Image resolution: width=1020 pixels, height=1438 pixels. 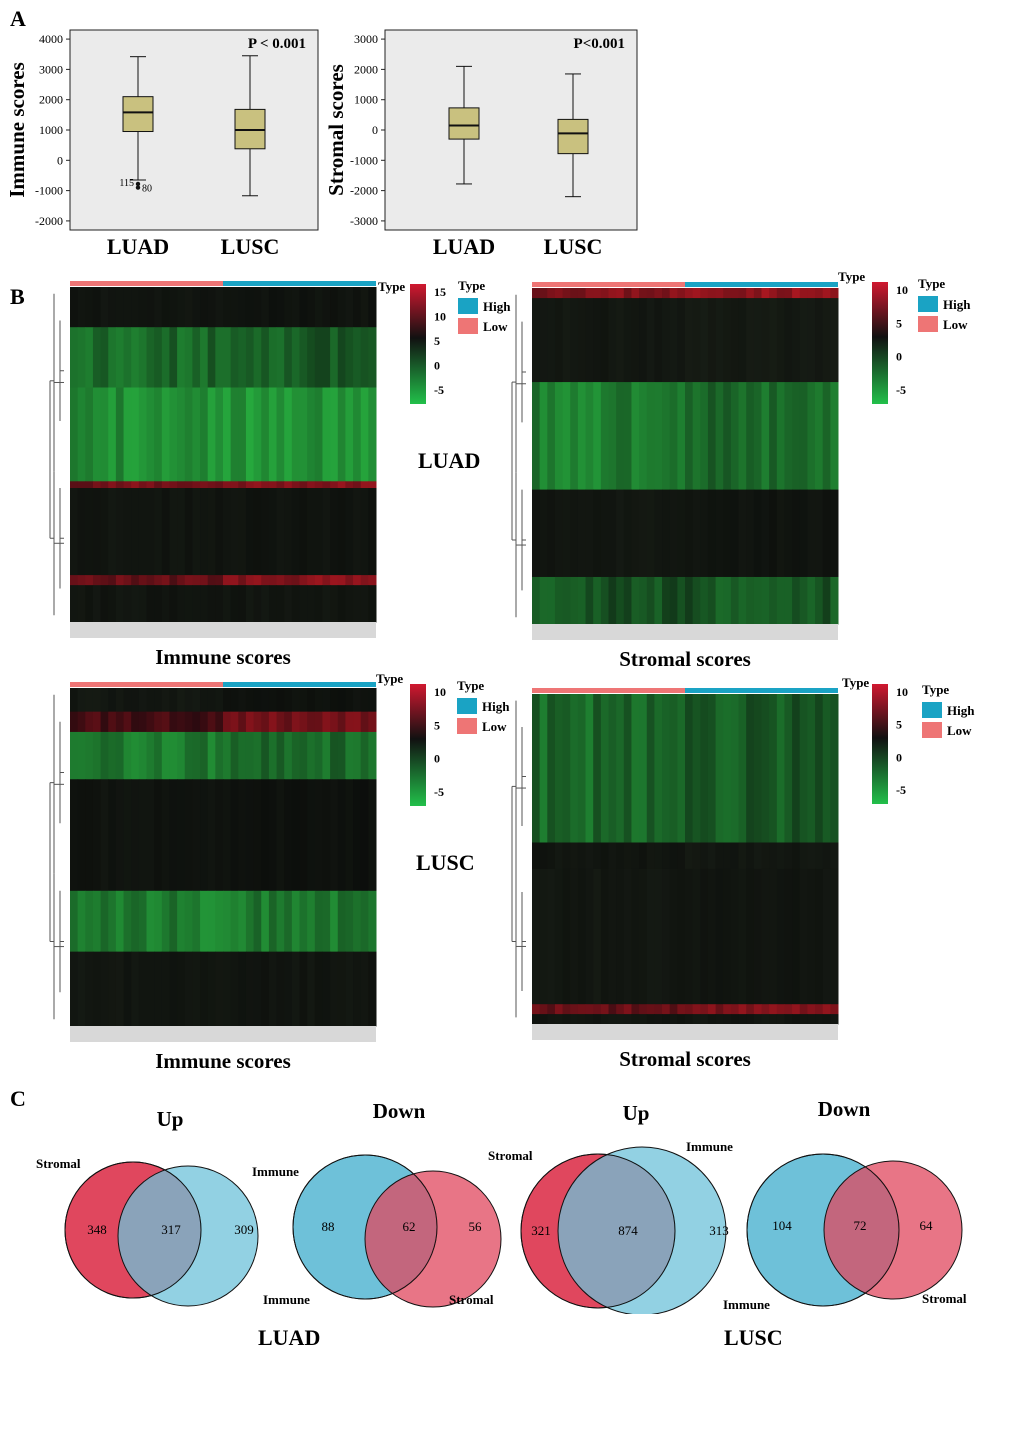 What do you see at coordinates (959, 730) in the screenshot?
I see `legend-label-low: Low` at bounding box center [959, 730].